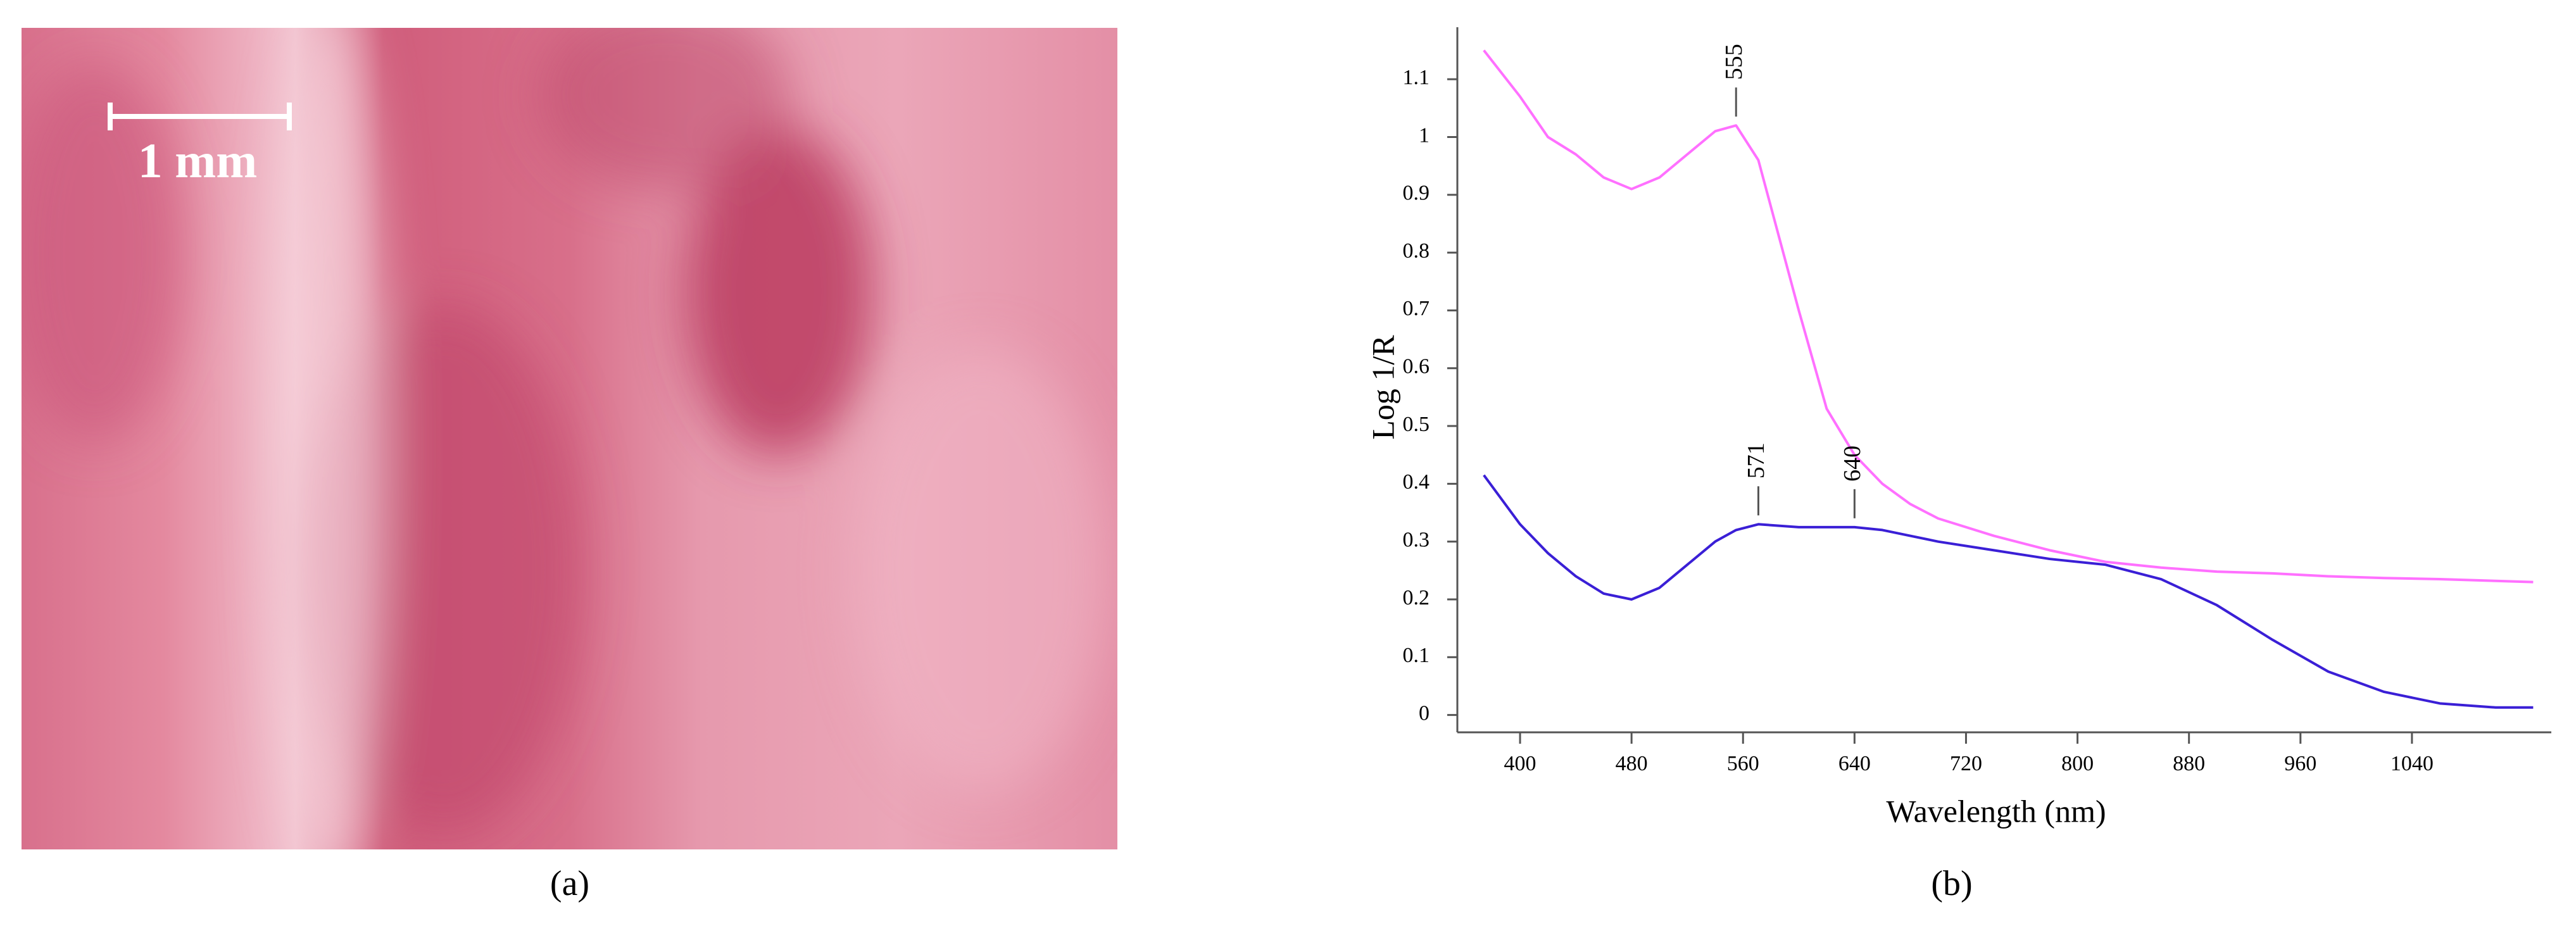 The width and height of the screenshot is (2576, 926). Describe the element at coordinates (1734, 62) in the screenshot. I see `annotation-label: 555` at that location.